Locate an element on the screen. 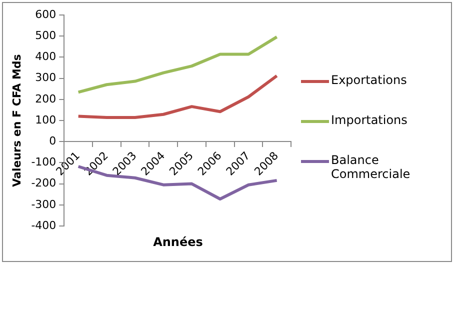 The height and width of the screenshot is (326, 458). y-tick-label: -400 is located at coordinates (43, 225).